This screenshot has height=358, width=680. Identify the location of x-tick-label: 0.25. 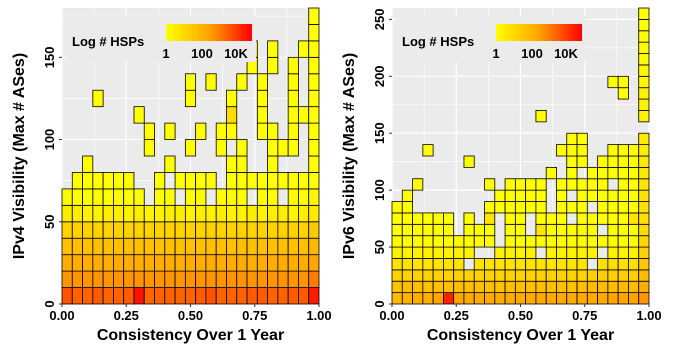
(126, 315).